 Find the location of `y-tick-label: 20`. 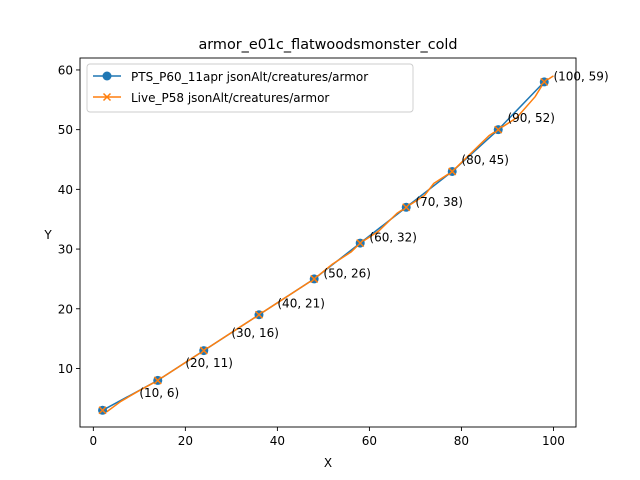

y-tick-label: 20 is located at coordinates (65, 309).